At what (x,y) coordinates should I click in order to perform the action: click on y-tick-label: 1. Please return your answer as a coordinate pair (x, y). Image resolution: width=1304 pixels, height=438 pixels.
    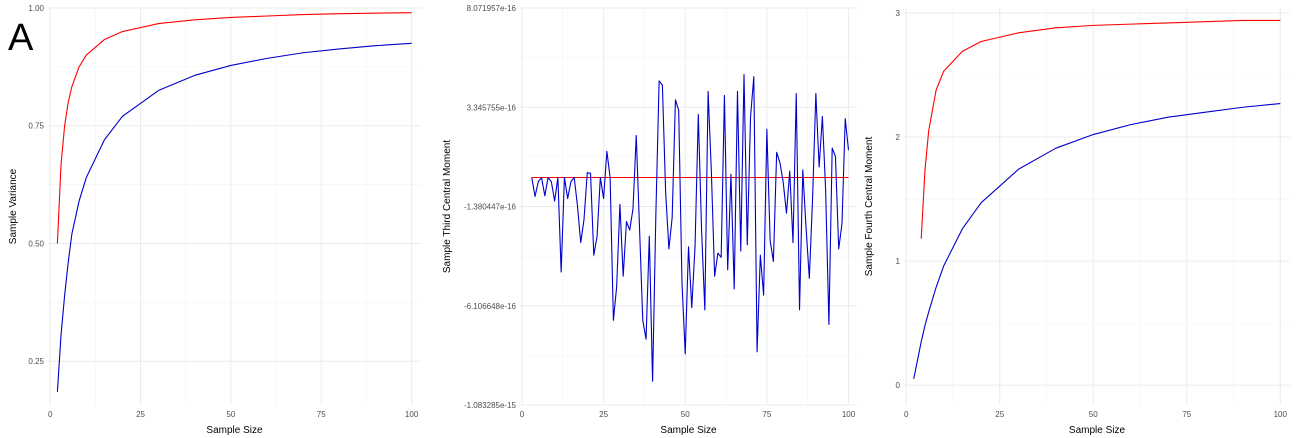
    Looking at the image, I should click on (898, 261).